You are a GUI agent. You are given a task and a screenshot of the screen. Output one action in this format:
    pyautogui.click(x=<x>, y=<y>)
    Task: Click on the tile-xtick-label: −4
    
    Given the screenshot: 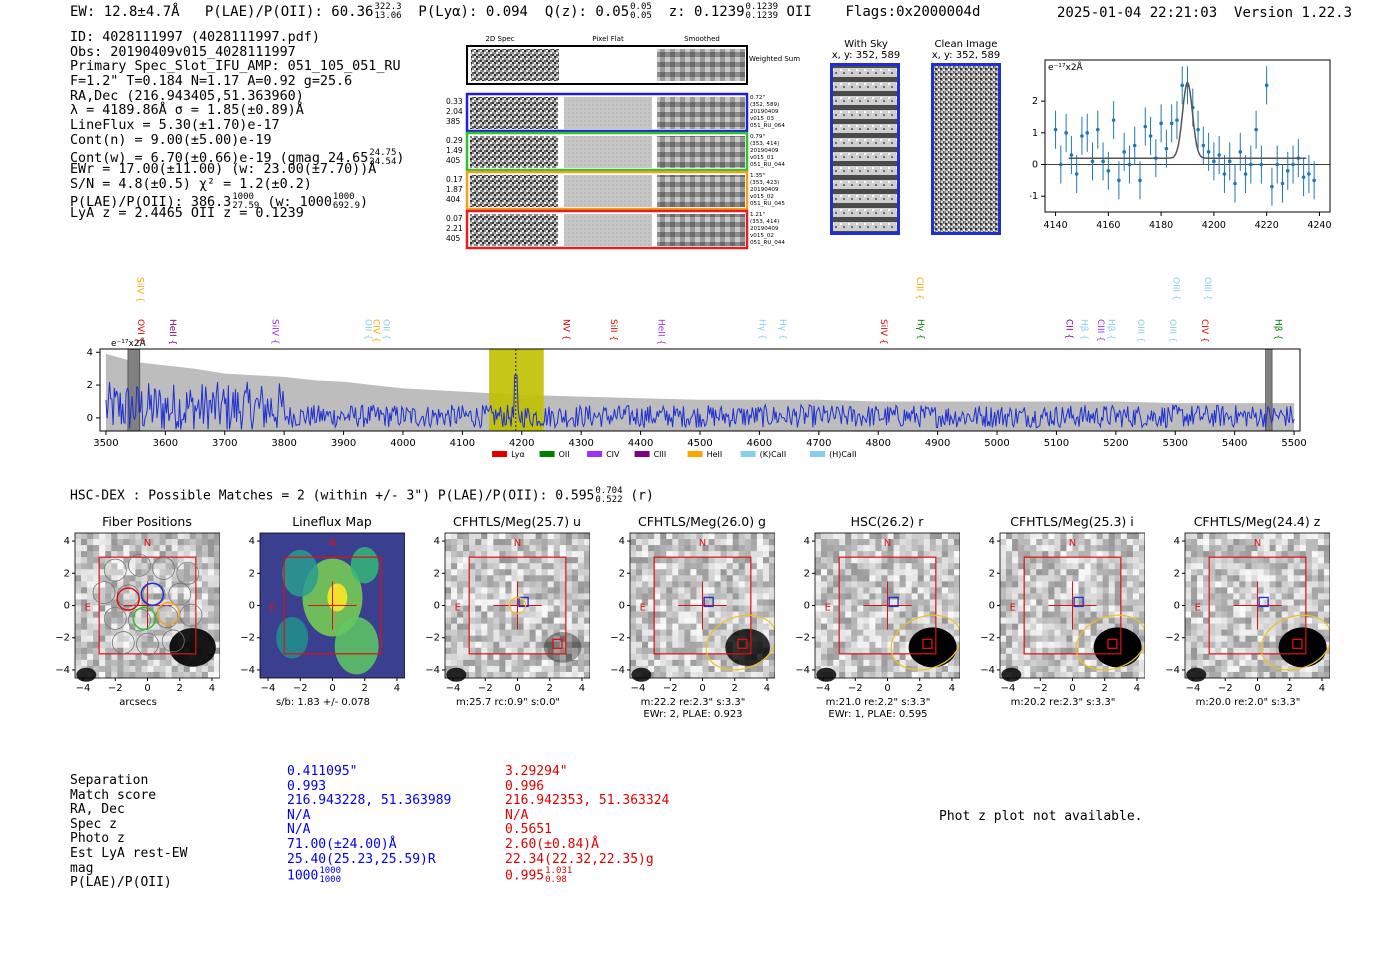 What is the action you would take?
    pyautogui.click(x=453, y=688)
    